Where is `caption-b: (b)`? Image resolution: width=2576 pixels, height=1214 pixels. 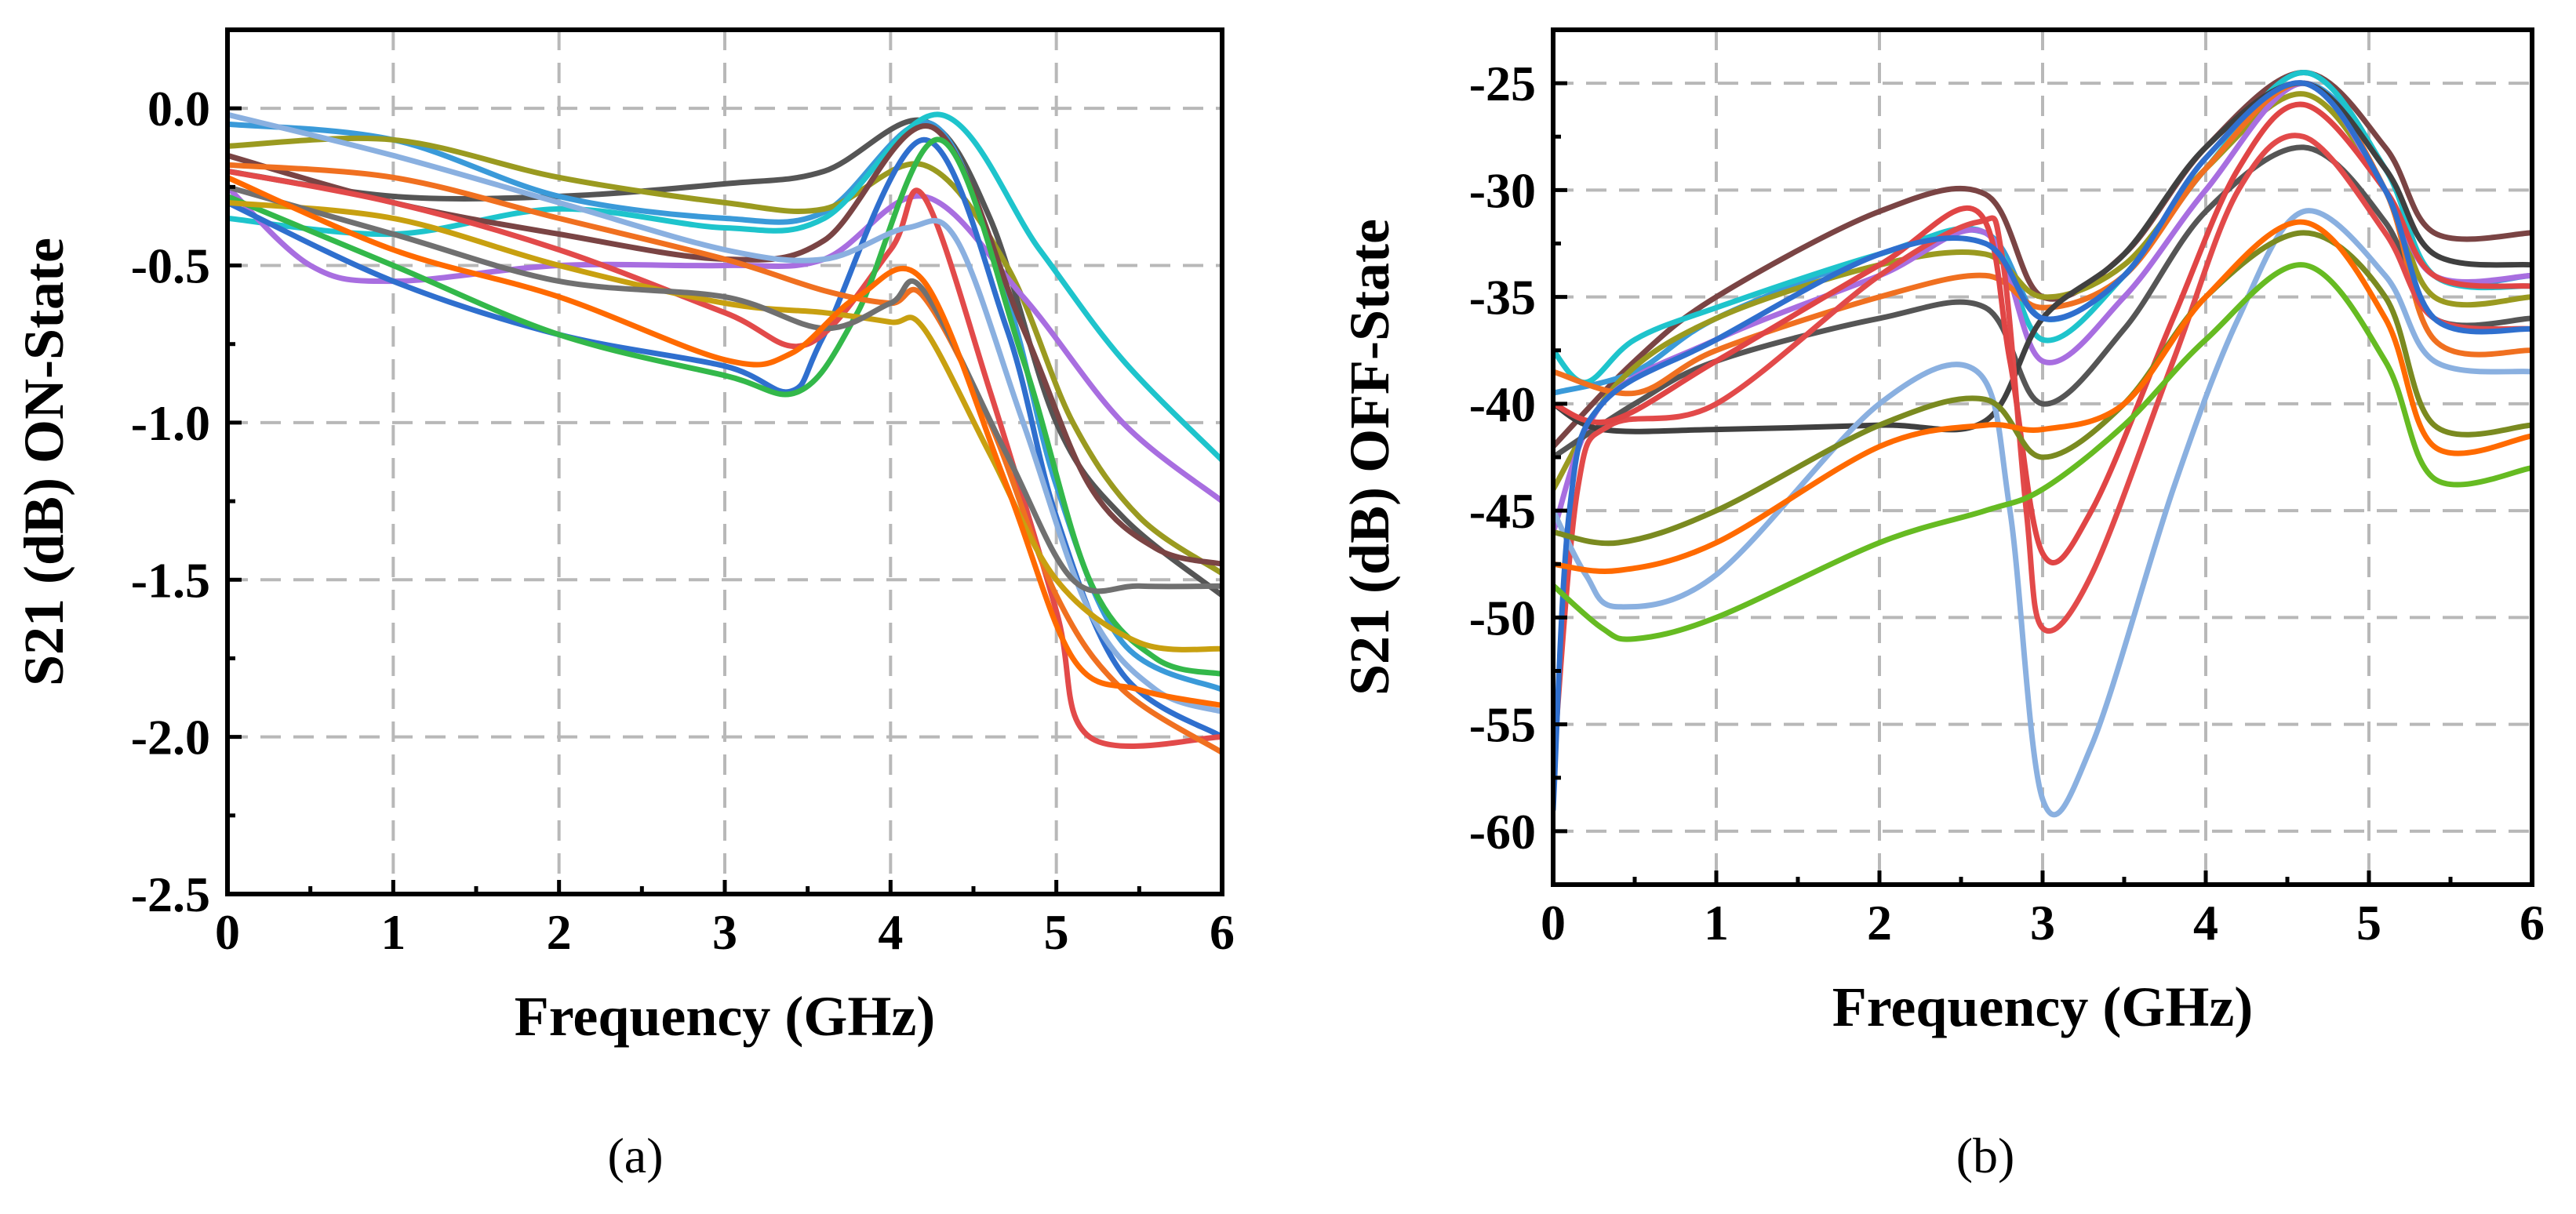
caption-b: (b) is located at coordinates (1985, 1155).